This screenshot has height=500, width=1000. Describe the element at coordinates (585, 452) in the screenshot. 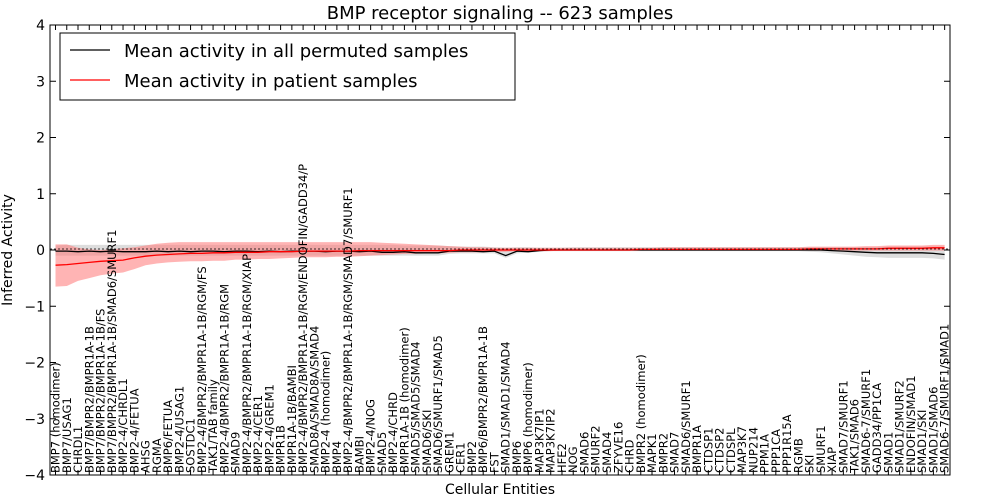

I see `x-tick-label: SMAD6` at that location.